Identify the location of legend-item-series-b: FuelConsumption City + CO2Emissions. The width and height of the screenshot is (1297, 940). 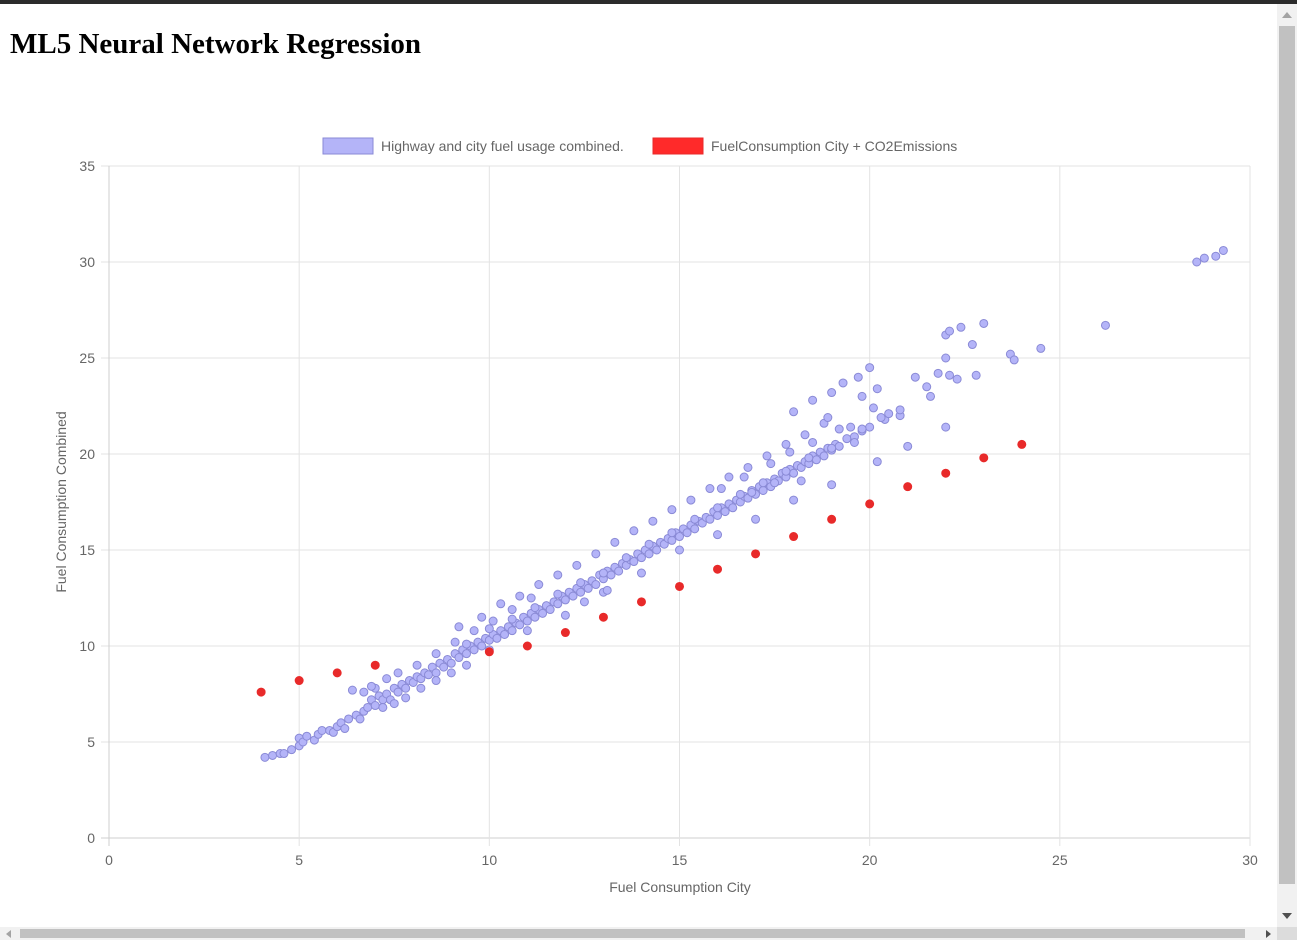
(804, 146).